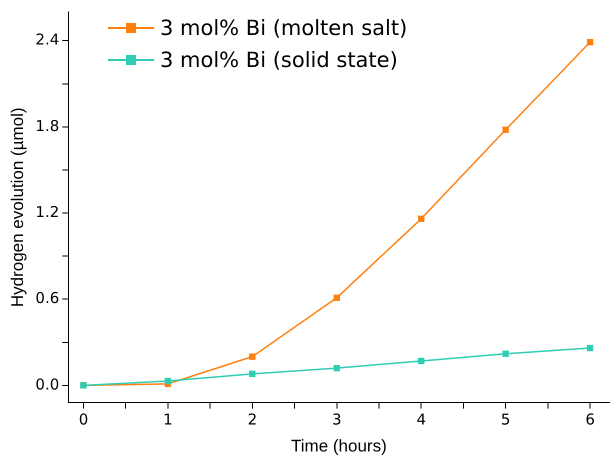  What do you see at coordinates (47, 211) in the screenshot?
I see `y-tick-label: 1.2` at bounding box center [47, 211].